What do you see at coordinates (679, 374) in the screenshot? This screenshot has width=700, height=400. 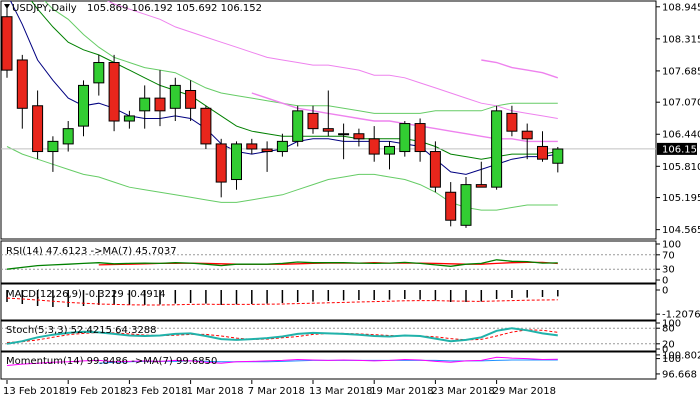 I see `momentum-tick-label: 96.668` at bounding box center [679, 374].